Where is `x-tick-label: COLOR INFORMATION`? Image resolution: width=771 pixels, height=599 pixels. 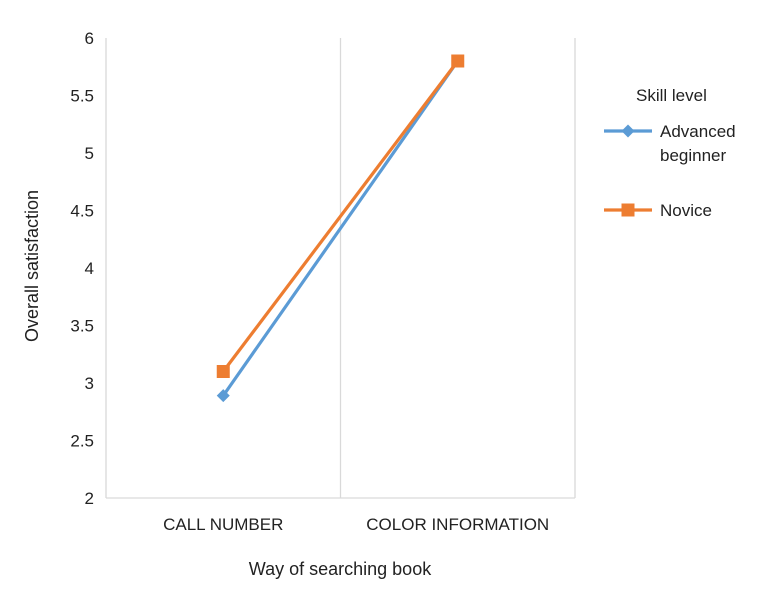
x-tick-label: COLOR INFORMATION is located at coordinates (457, 524).